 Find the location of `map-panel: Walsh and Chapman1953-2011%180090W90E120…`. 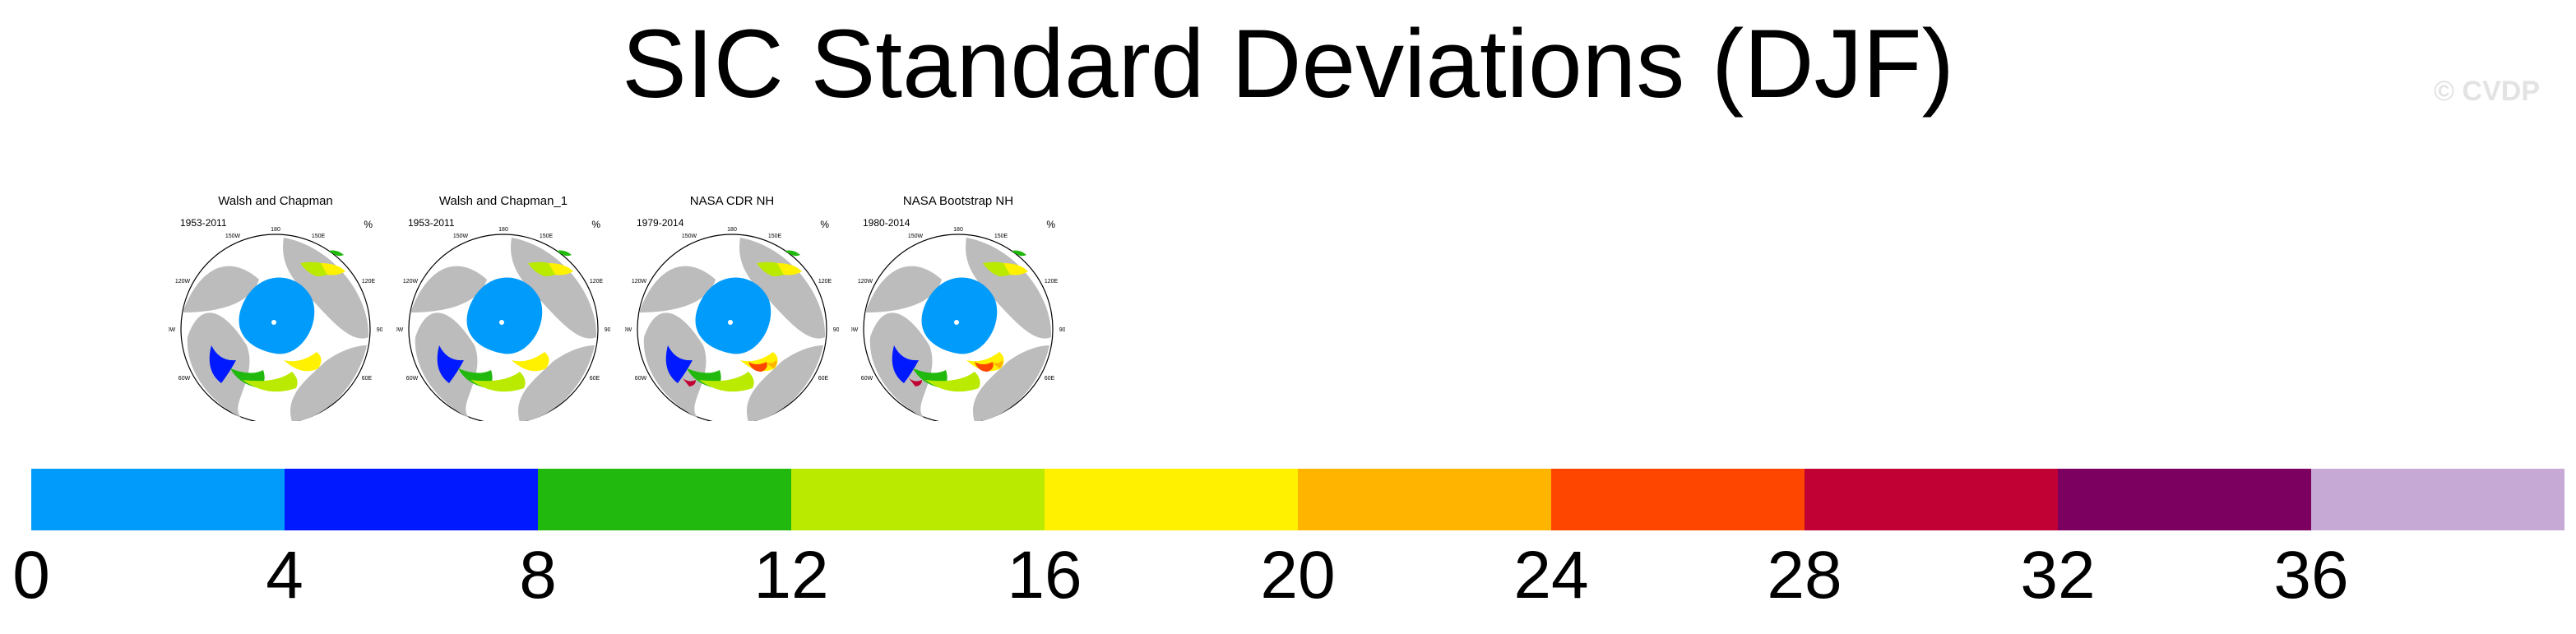

map-panel: Walsh and Chapman1953-2011%180090W90E120… is located at coordinates (276, 309).